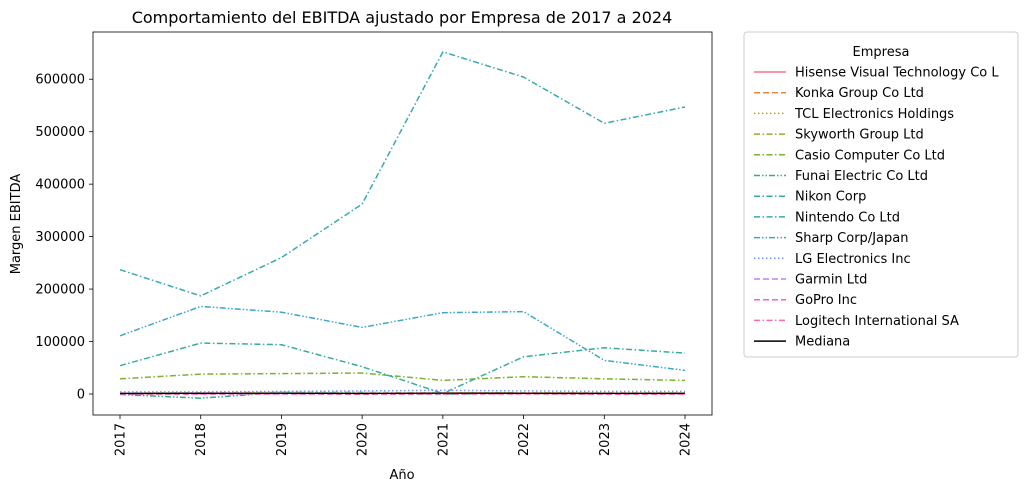  Describe the element at coordinates (870, 155) in the screenshot. I see `legend-label: Casio Computer Co Ltd` at that location.